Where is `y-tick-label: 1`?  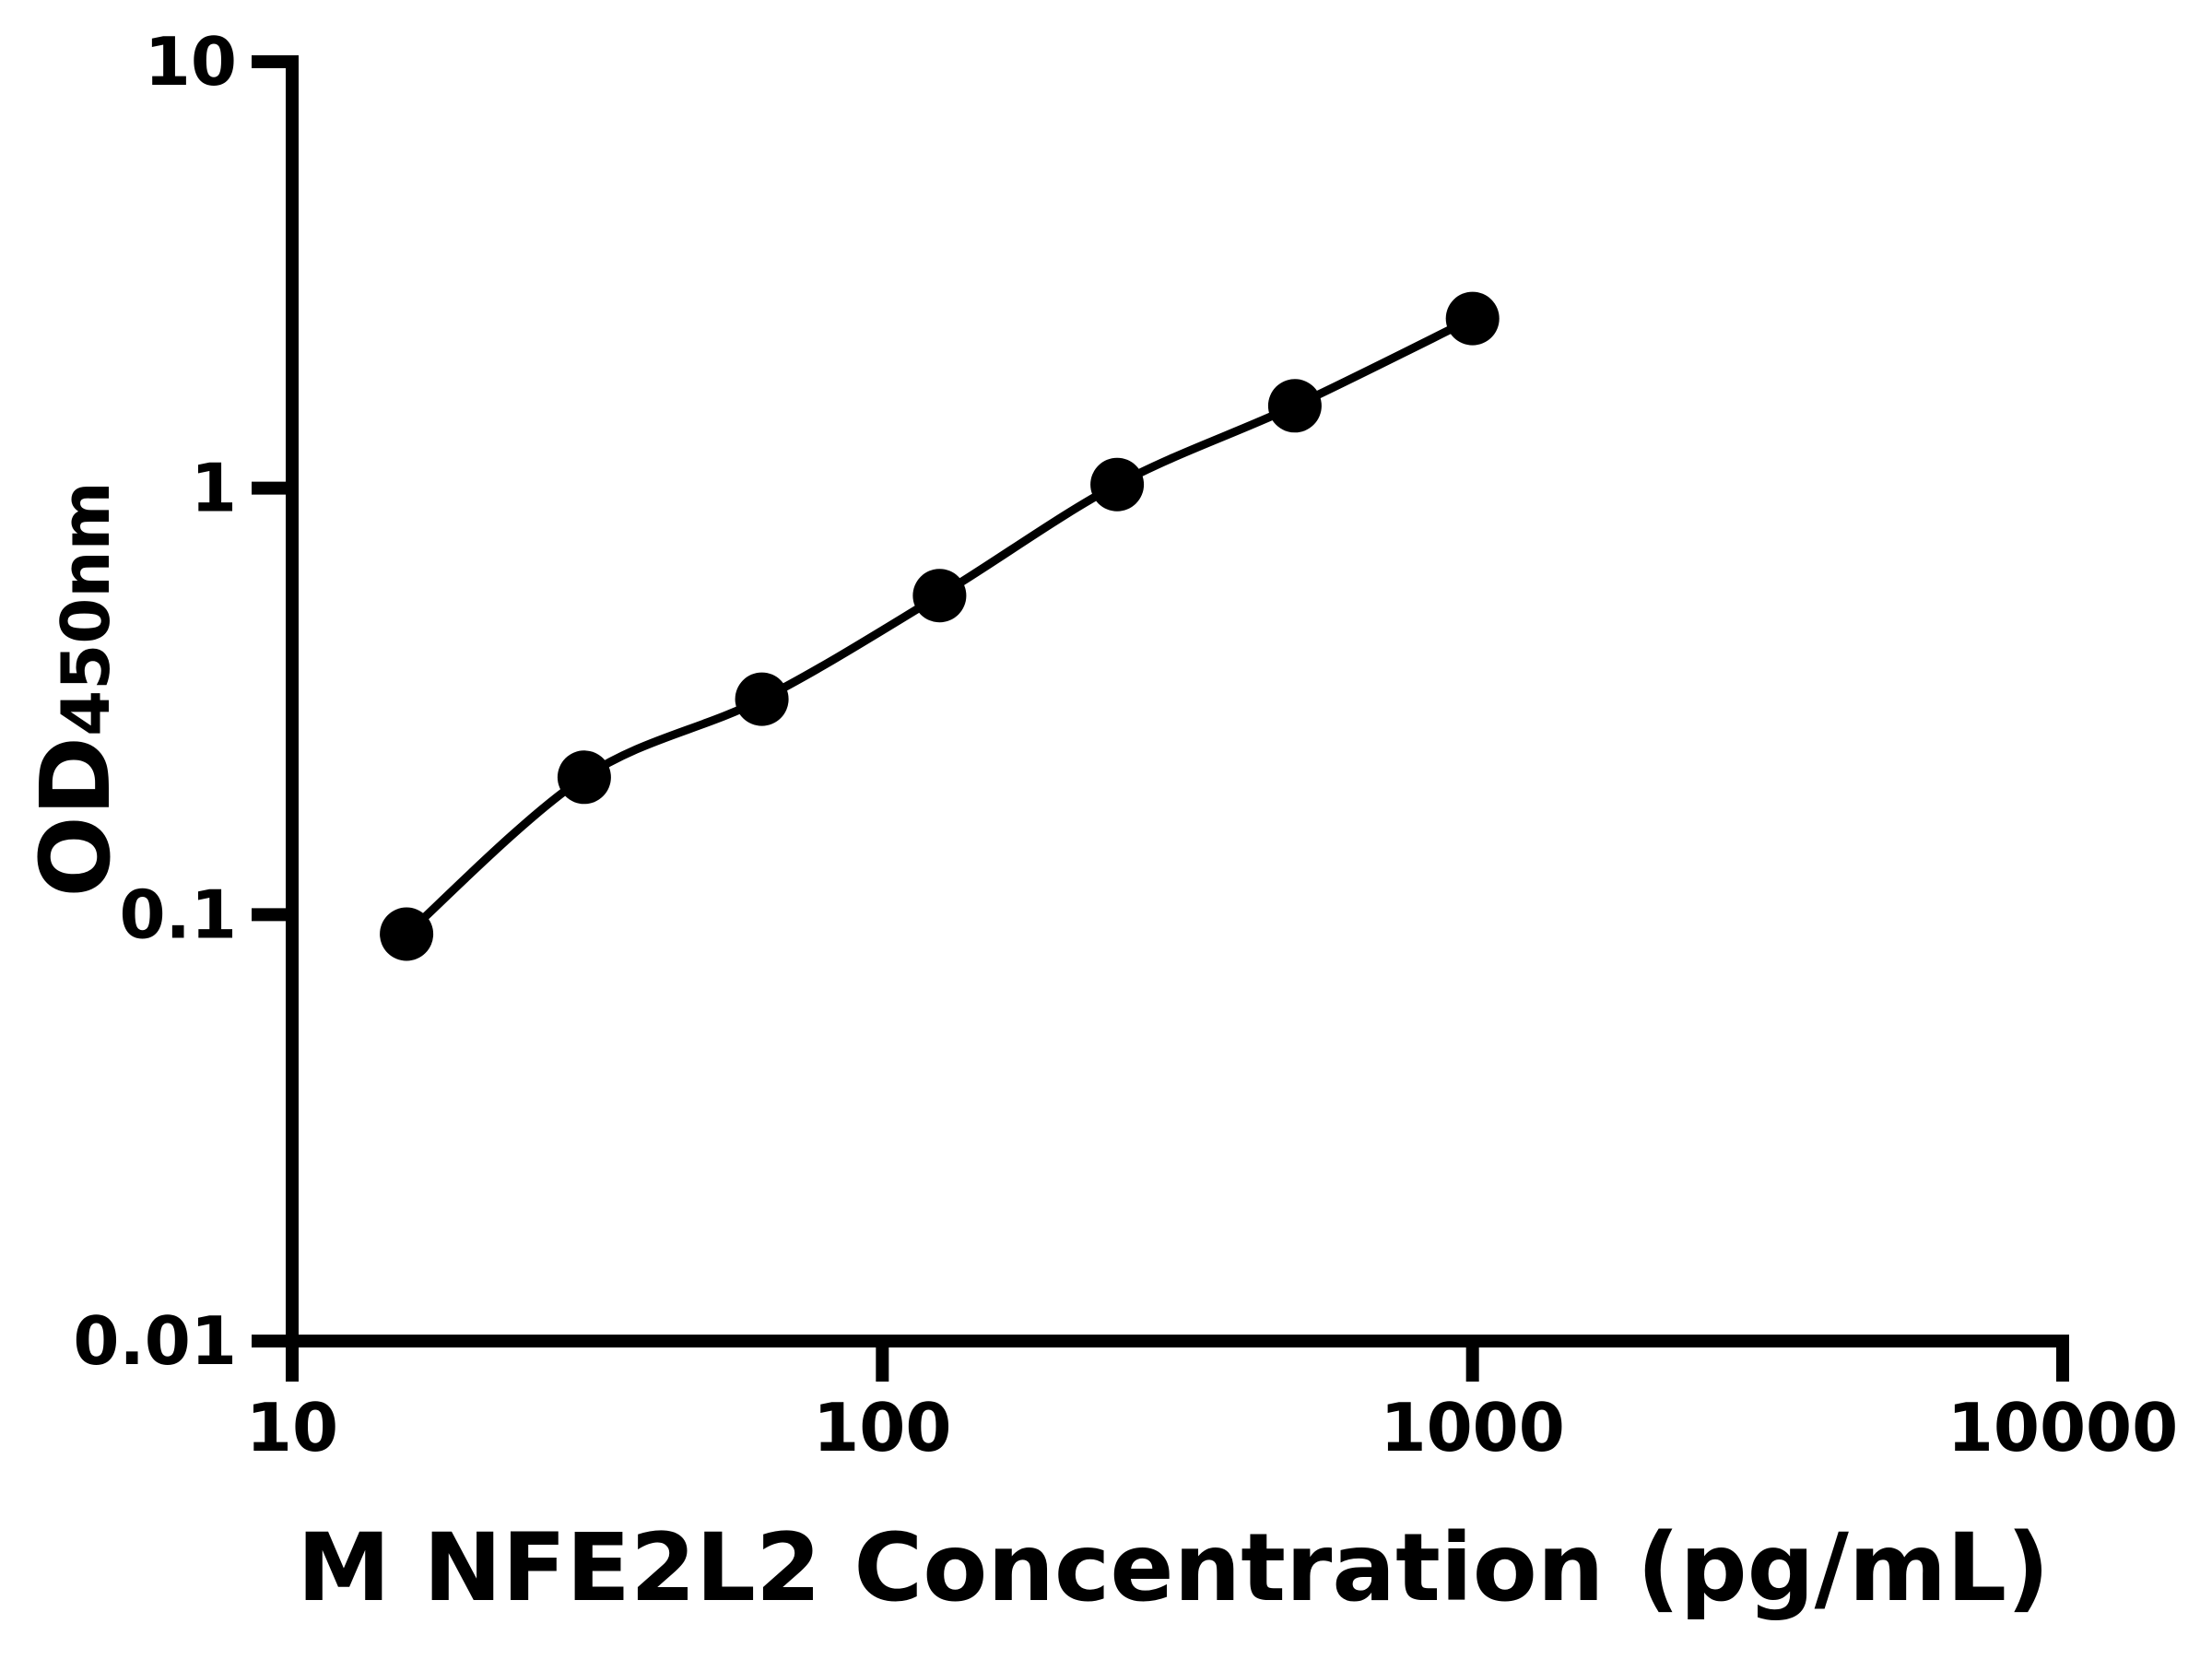 y-tick-label: 1 is located at coordinates (214, 488).